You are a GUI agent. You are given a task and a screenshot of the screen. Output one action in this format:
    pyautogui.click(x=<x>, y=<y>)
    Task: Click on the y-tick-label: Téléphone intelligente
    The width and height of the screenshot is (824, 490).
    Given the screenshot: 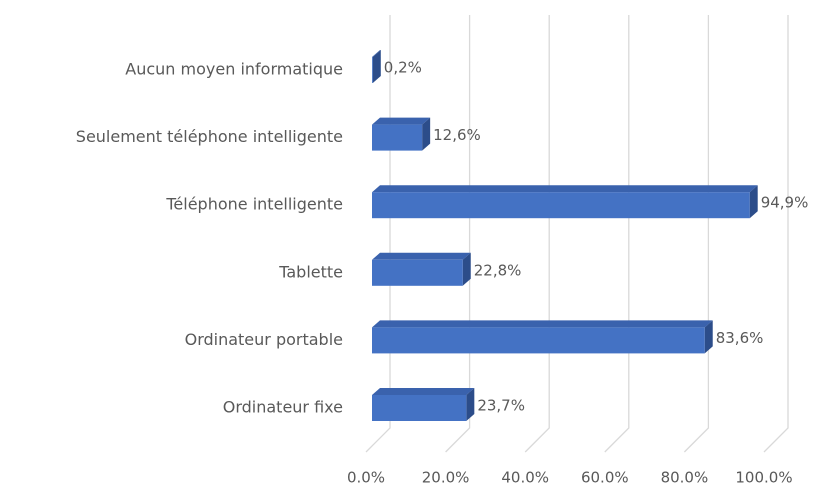 What is the action you would take?
    pyautogui.click(x=254, y=204)
    